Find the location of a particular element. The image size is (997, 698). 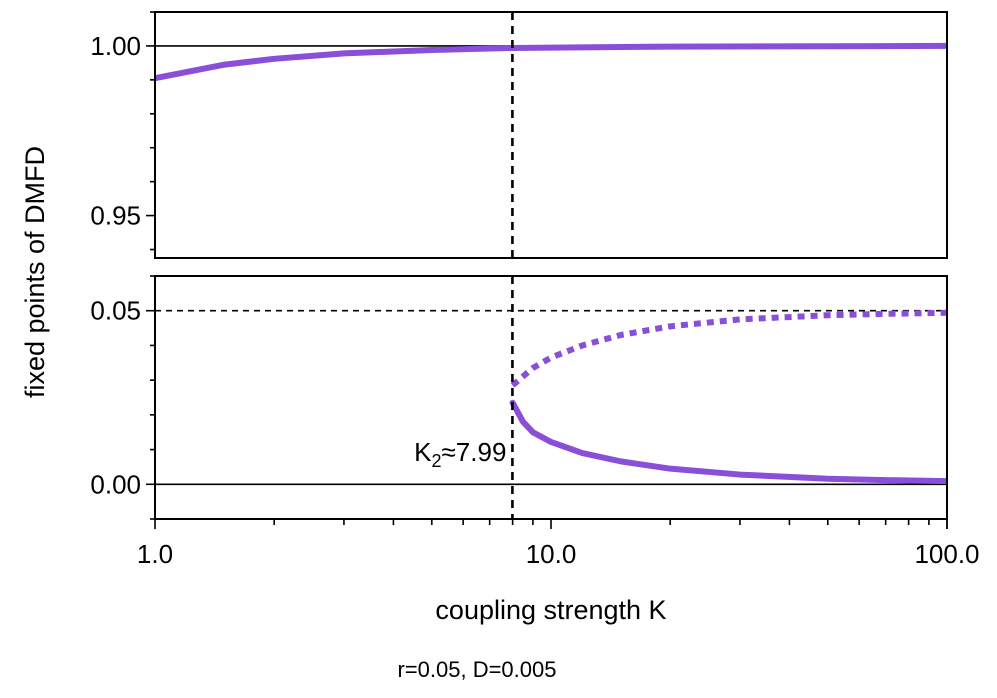

x-tick-label: 100.0 is located at coordinates (946, 554).